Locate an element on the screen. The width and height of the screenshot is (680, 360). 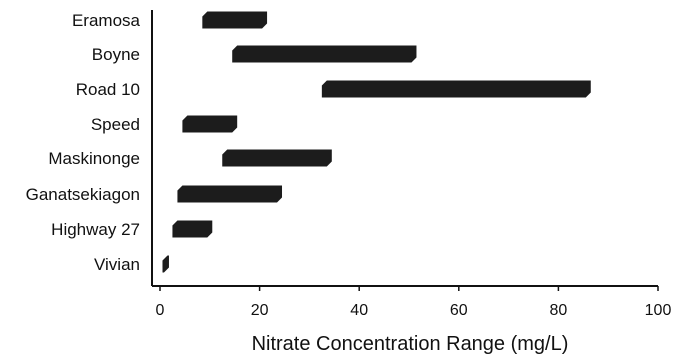
x-axis-title: Nitrate Concentration Range (mg/L) is located at coordinates (410, 344).